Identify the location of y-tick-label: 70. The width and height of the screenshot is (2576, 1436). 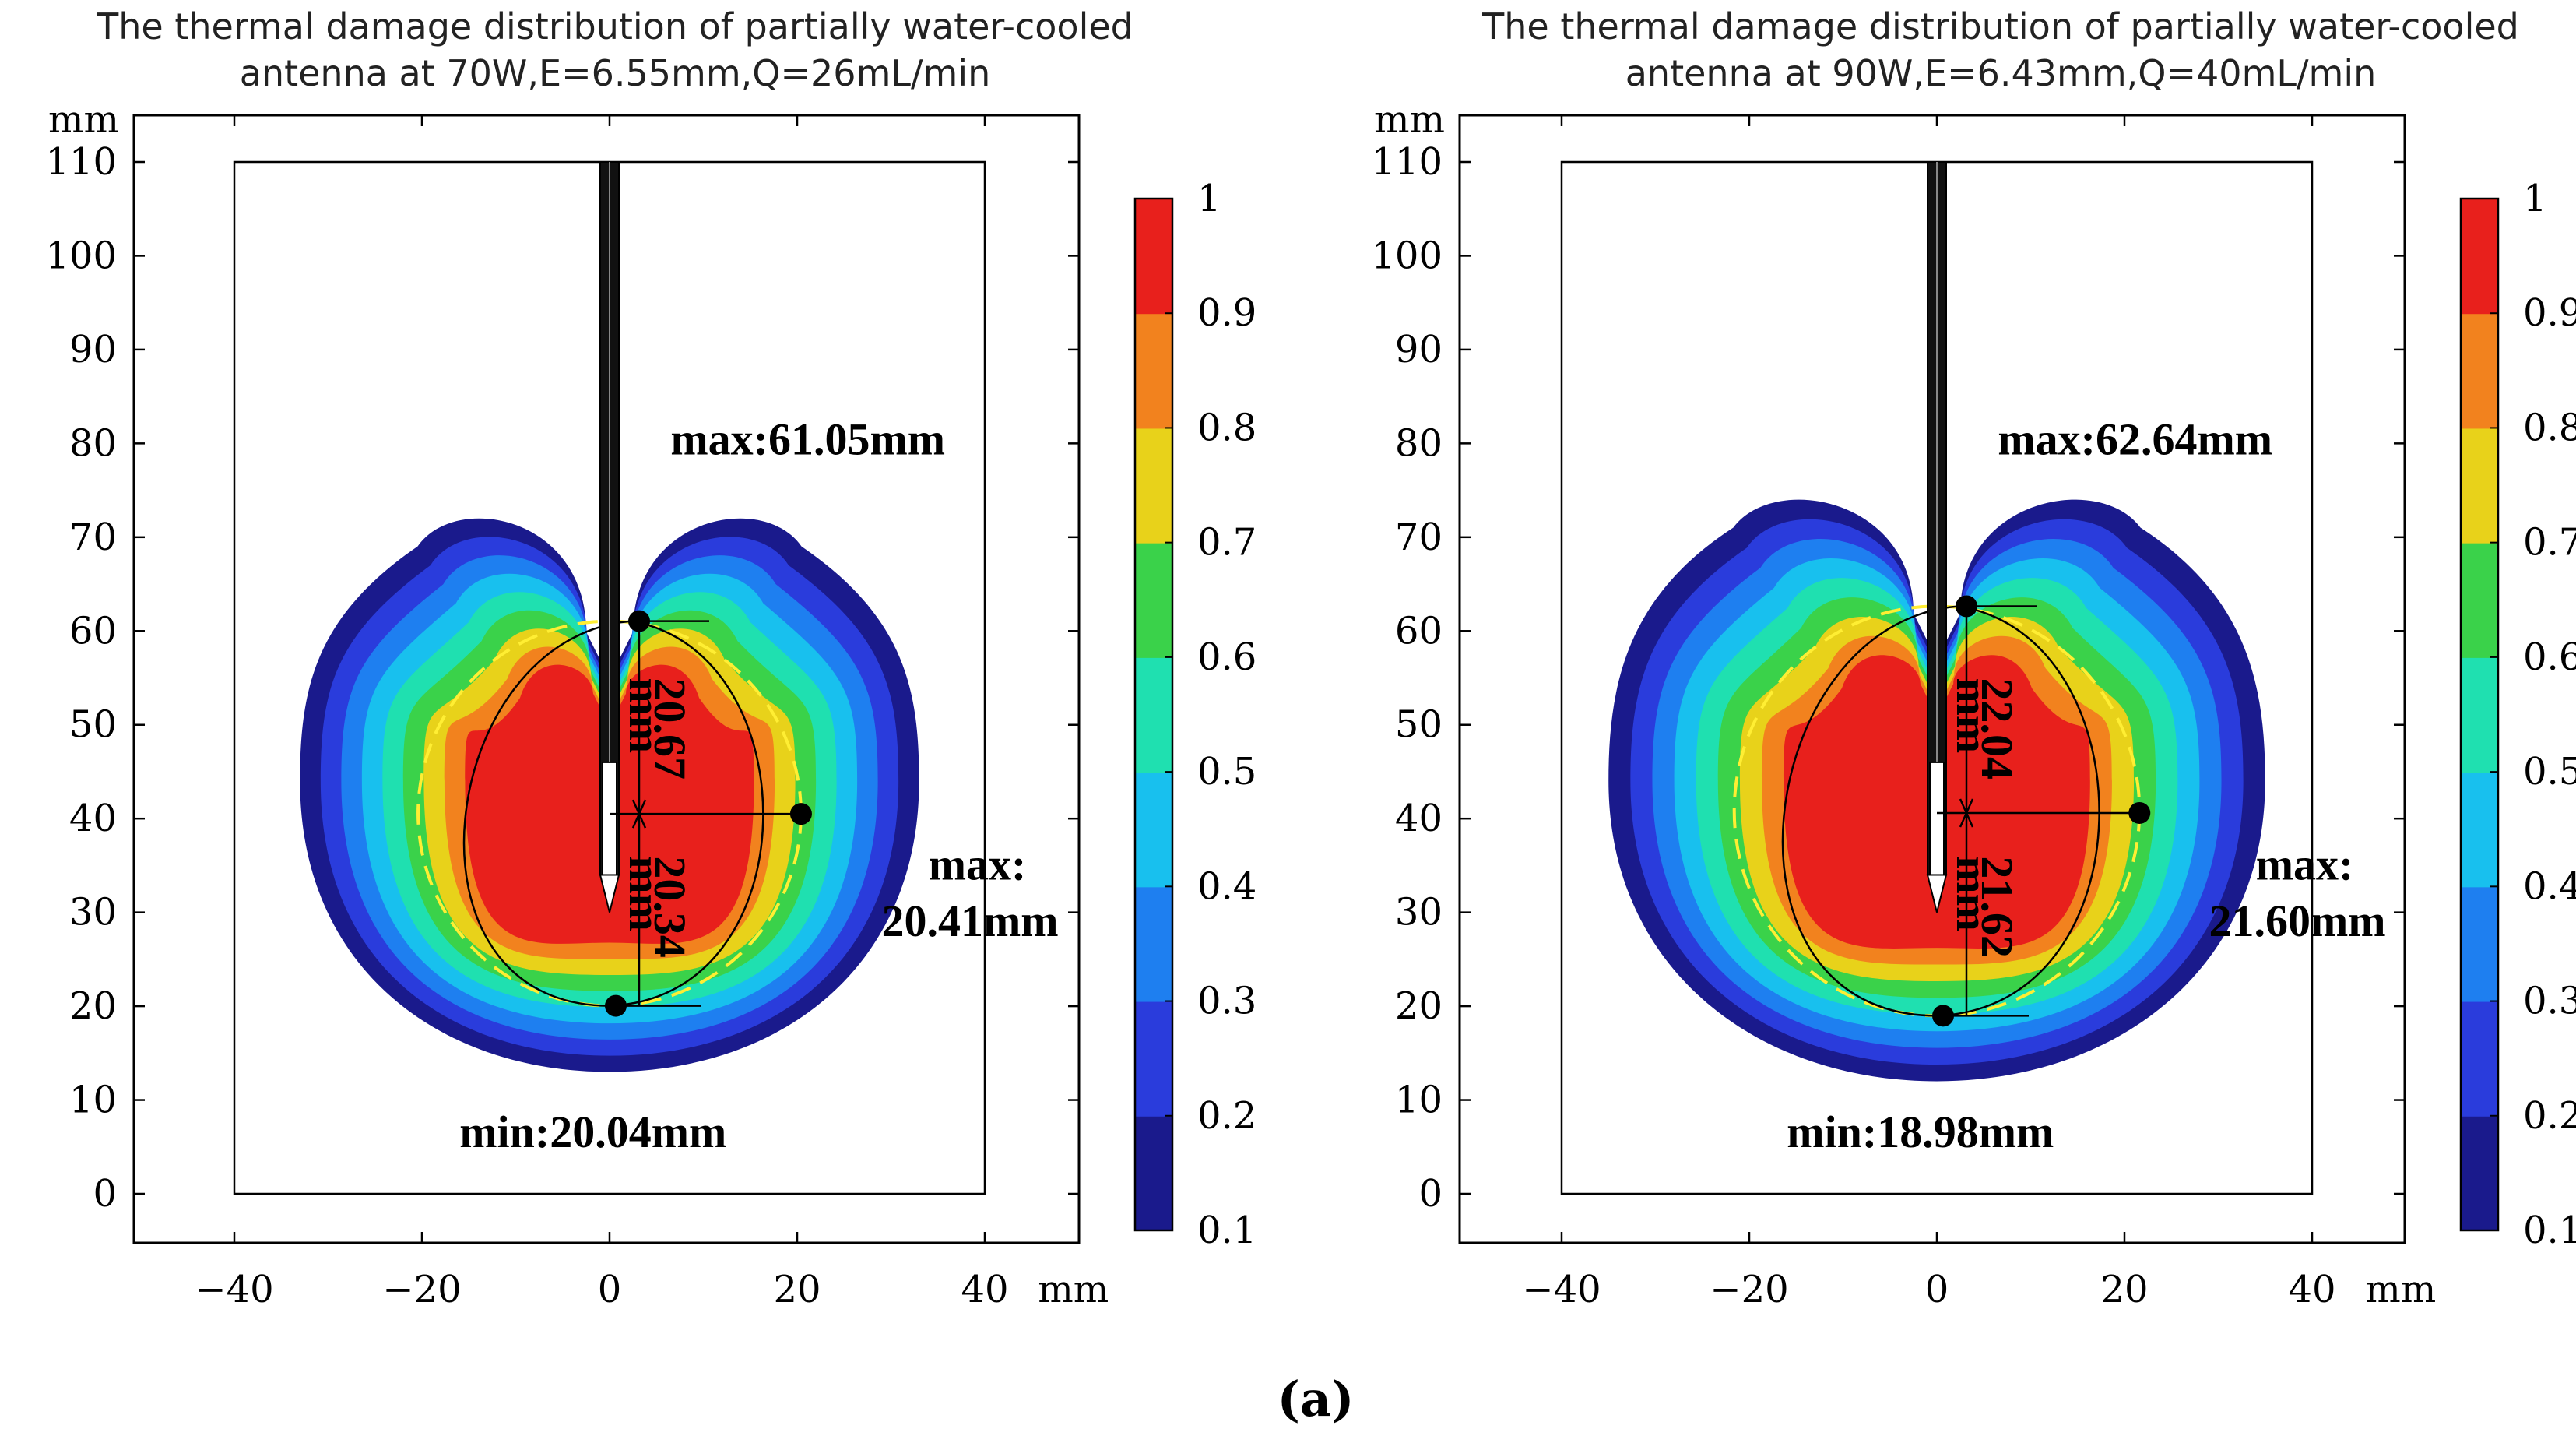
(93, 537).